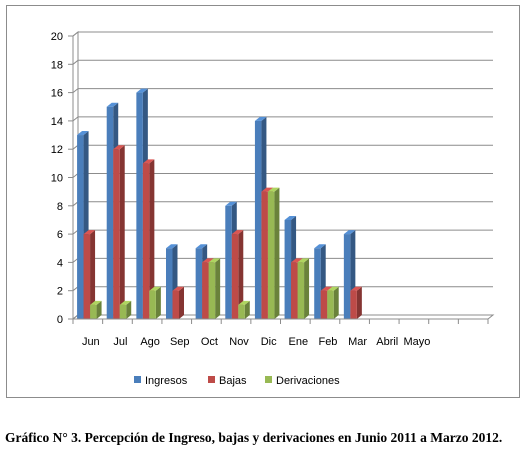 The height and width of the screenshot is (471, 528). I want to click on y-tick-label: 14, so click(57, 122).